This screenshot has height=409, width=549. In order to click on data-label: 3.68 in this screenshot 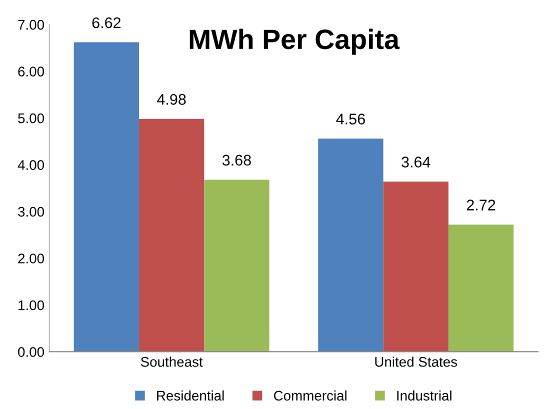, I will do `click(236, 160)`.